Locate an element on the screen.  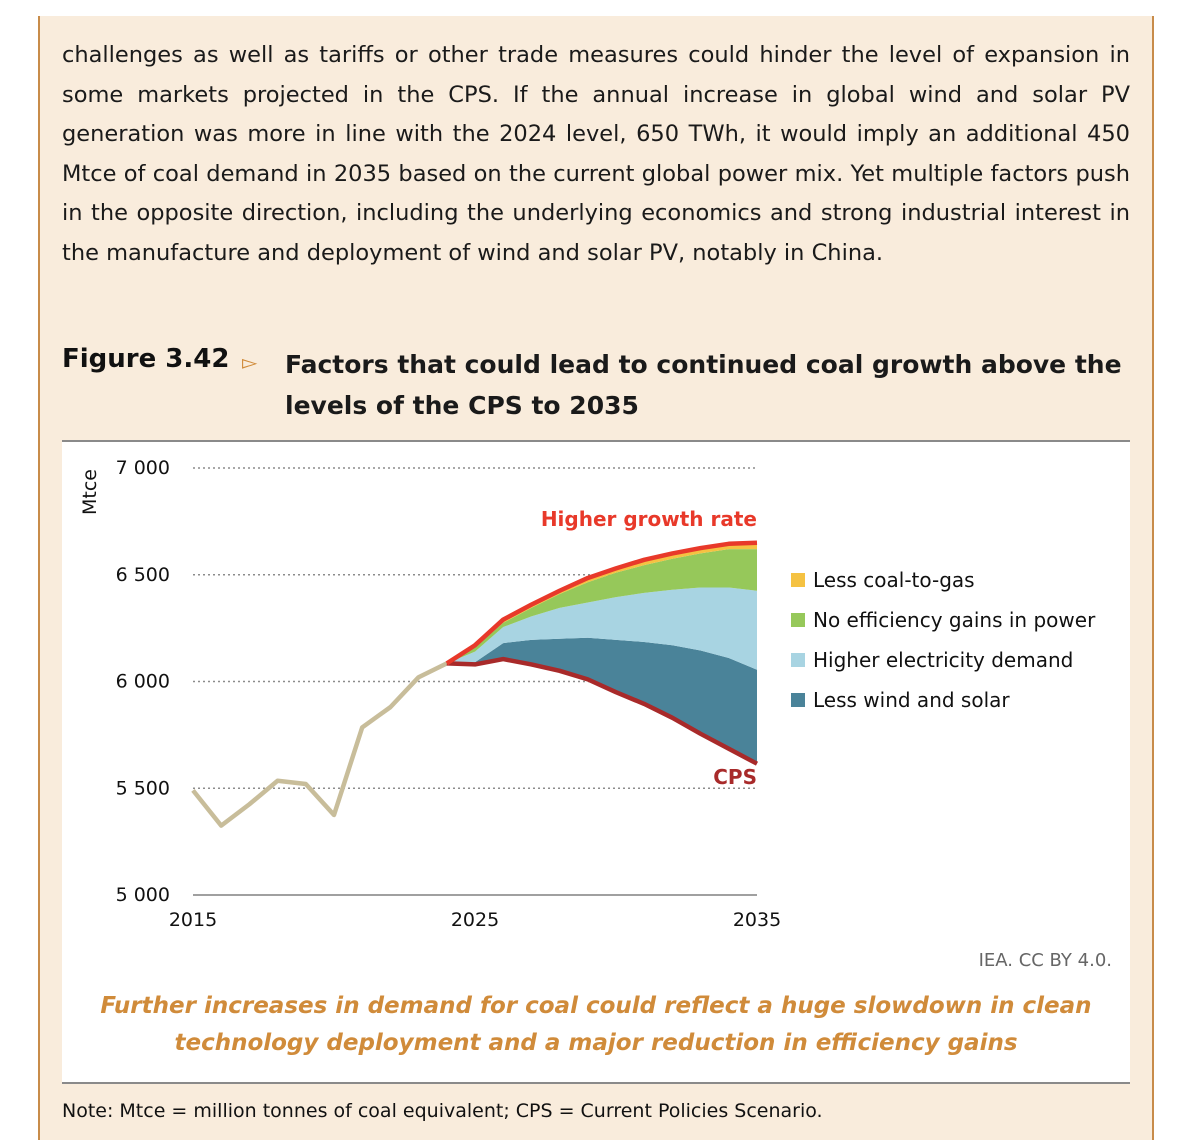
higher-growth-line is located at coordinates (601, 603).